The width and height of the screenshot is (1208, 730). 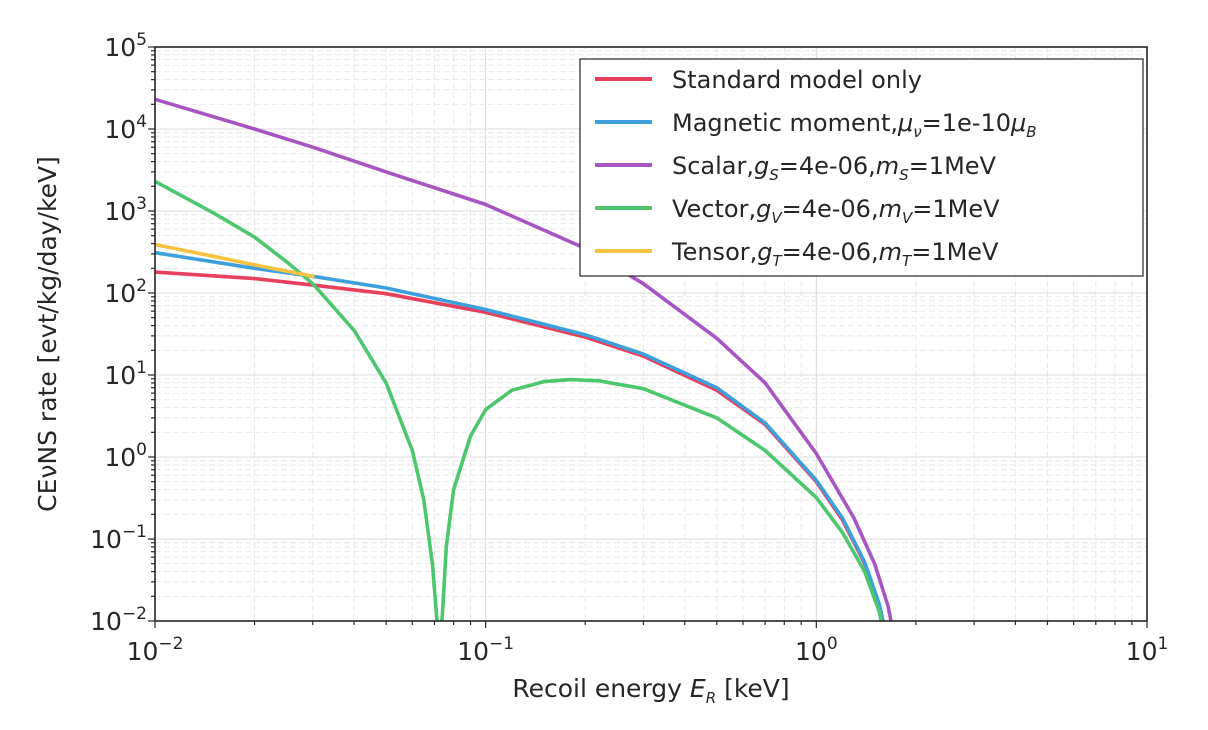 I want to click on legend-label-part: Standard model only, so click(x=797, y=80).